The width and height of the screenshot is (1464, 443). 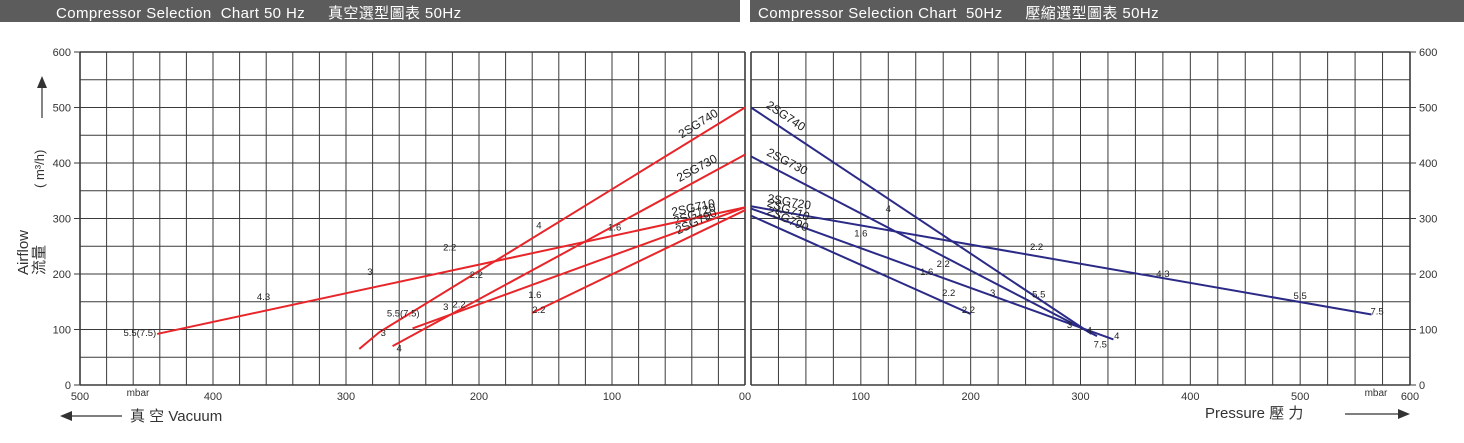 What do you see at coordinates (66, 416) in the screenshot?
I see `left-arrow-icon` at bounding box center [66, 416].